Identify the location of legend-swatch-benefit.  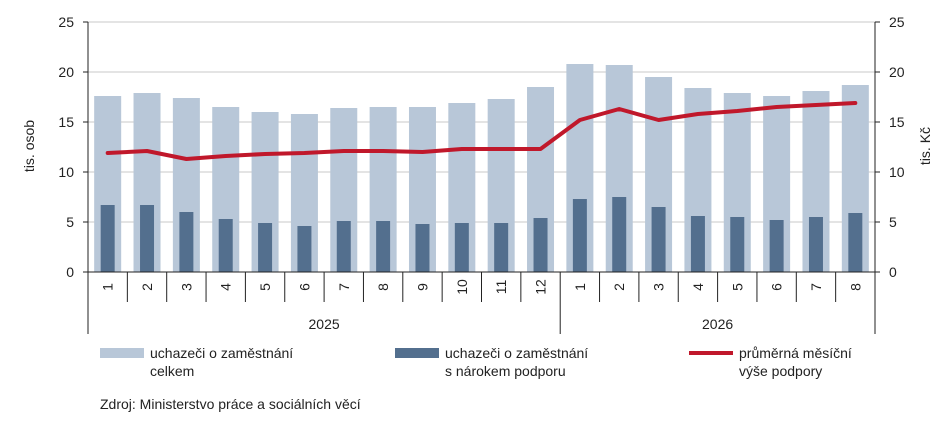
(711, 353).